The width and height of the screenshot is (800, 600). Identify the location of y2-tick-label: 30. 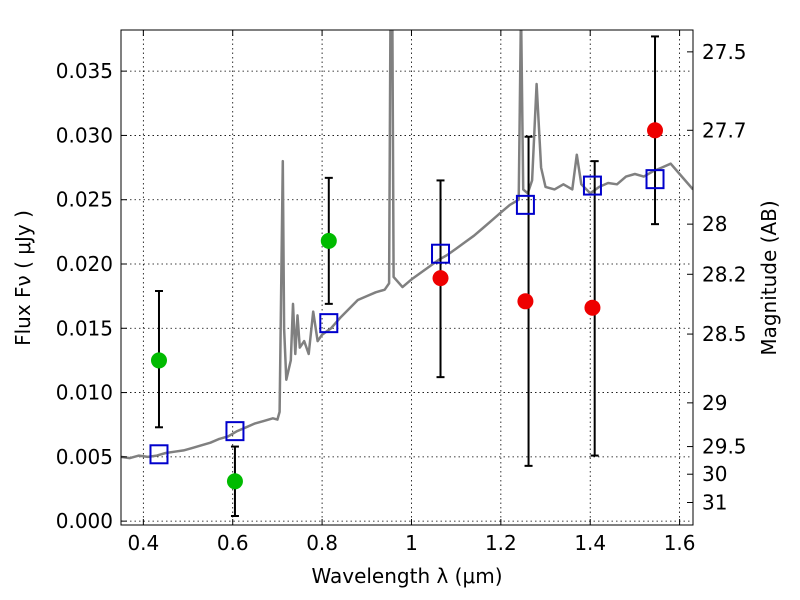
(714, 474).